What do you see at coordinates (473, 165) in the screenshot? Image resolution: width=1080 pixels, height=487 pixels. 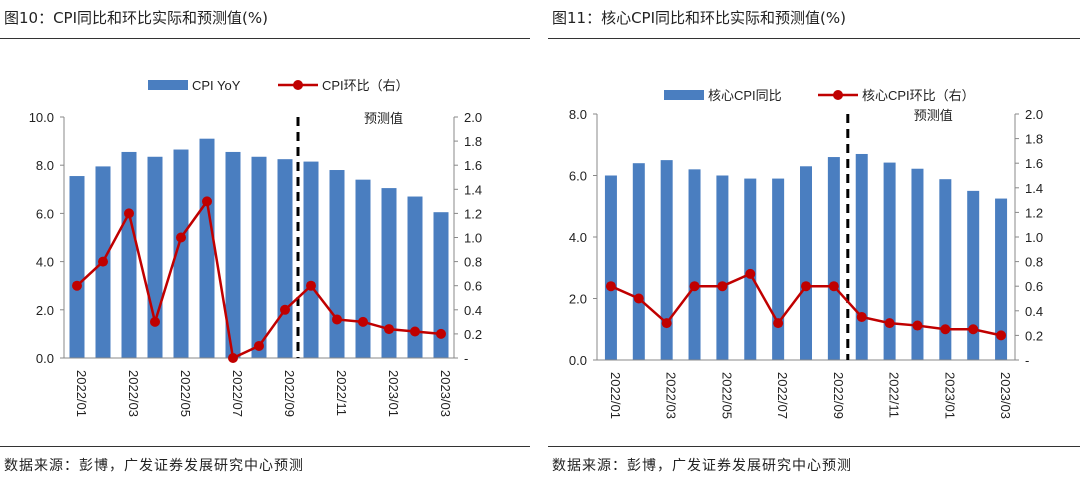 I see `y-right-tick-label: 1.6` at bounding box center [473, 165].